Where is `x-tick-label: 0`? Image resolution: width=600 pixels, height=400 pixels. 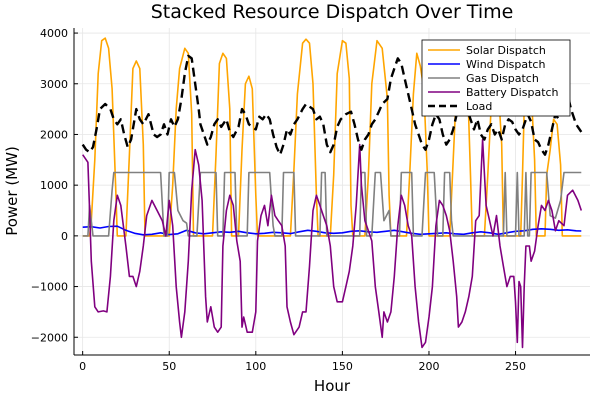 x-tick-label: 0 is located at coordinates (82, 366).